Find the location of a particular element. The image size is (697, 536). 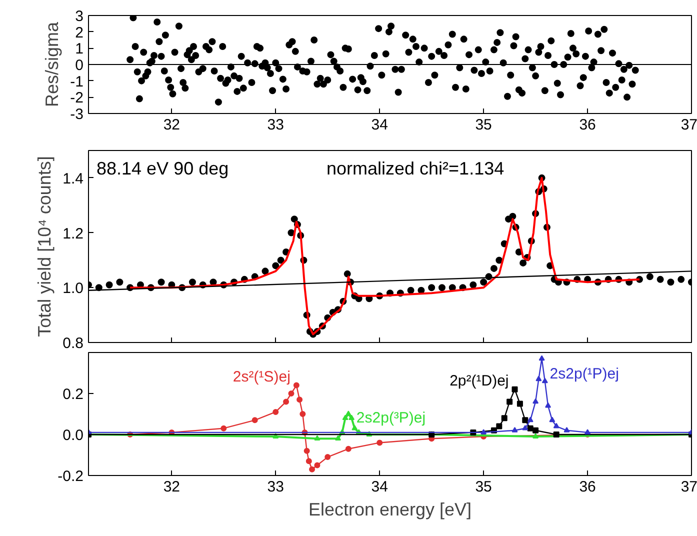

annotation: normalized chi²=1.134 is located at coordinates (415, 168).